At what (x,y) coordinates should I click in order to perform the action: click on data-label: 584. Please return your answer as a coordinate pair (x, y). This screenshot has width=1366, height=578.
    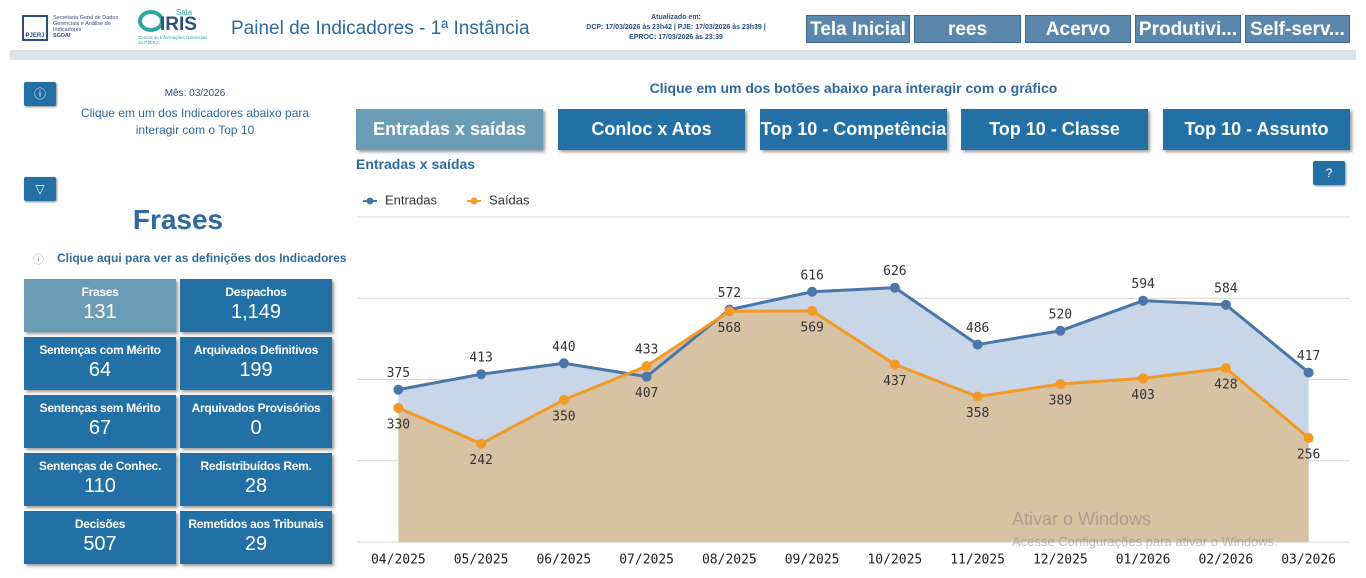
    Looking at the image, I should click on (1226, 288).